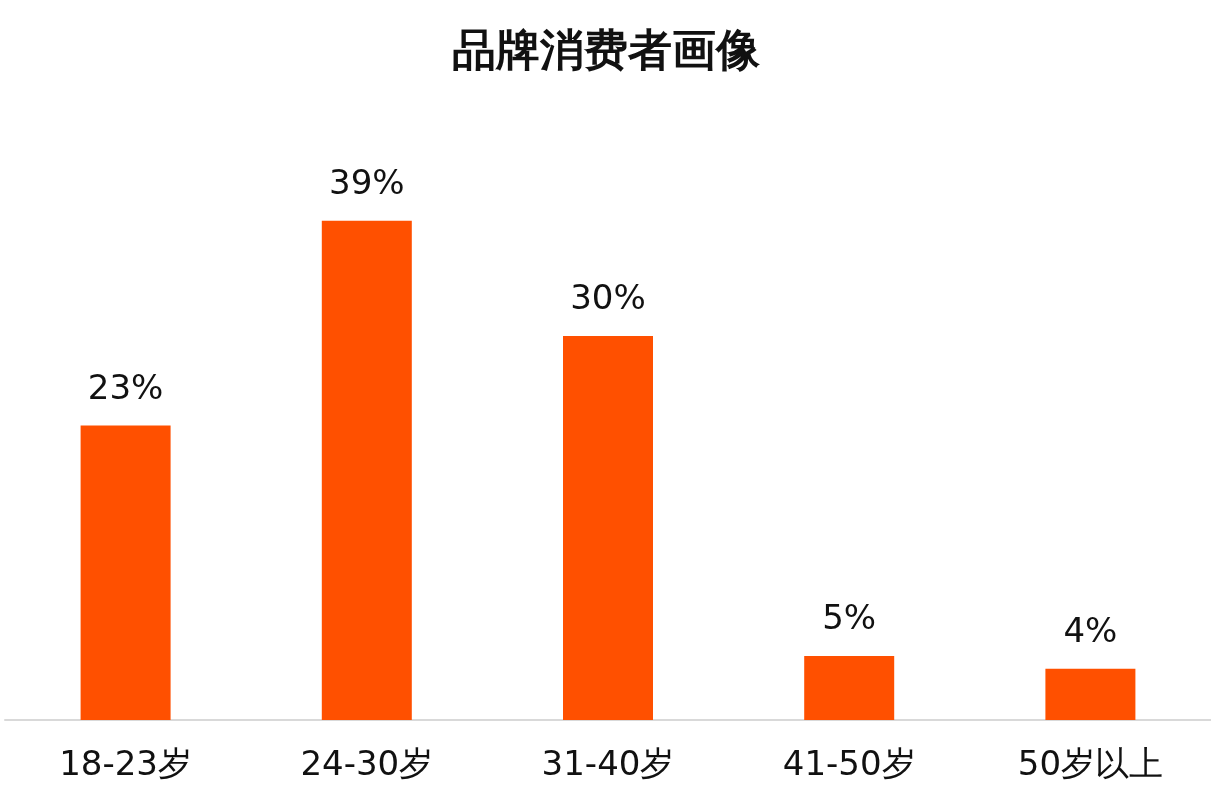 The image size is (1211, 804). I want to click on x-tick-label: 41-50岁, so click(849, 763).